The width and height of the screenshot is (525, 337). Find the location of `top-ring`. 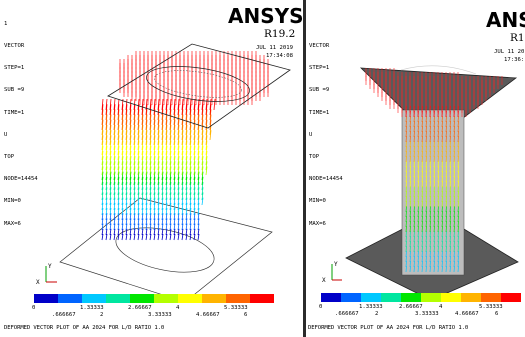

top-ring is located at coordinates (198, 84).